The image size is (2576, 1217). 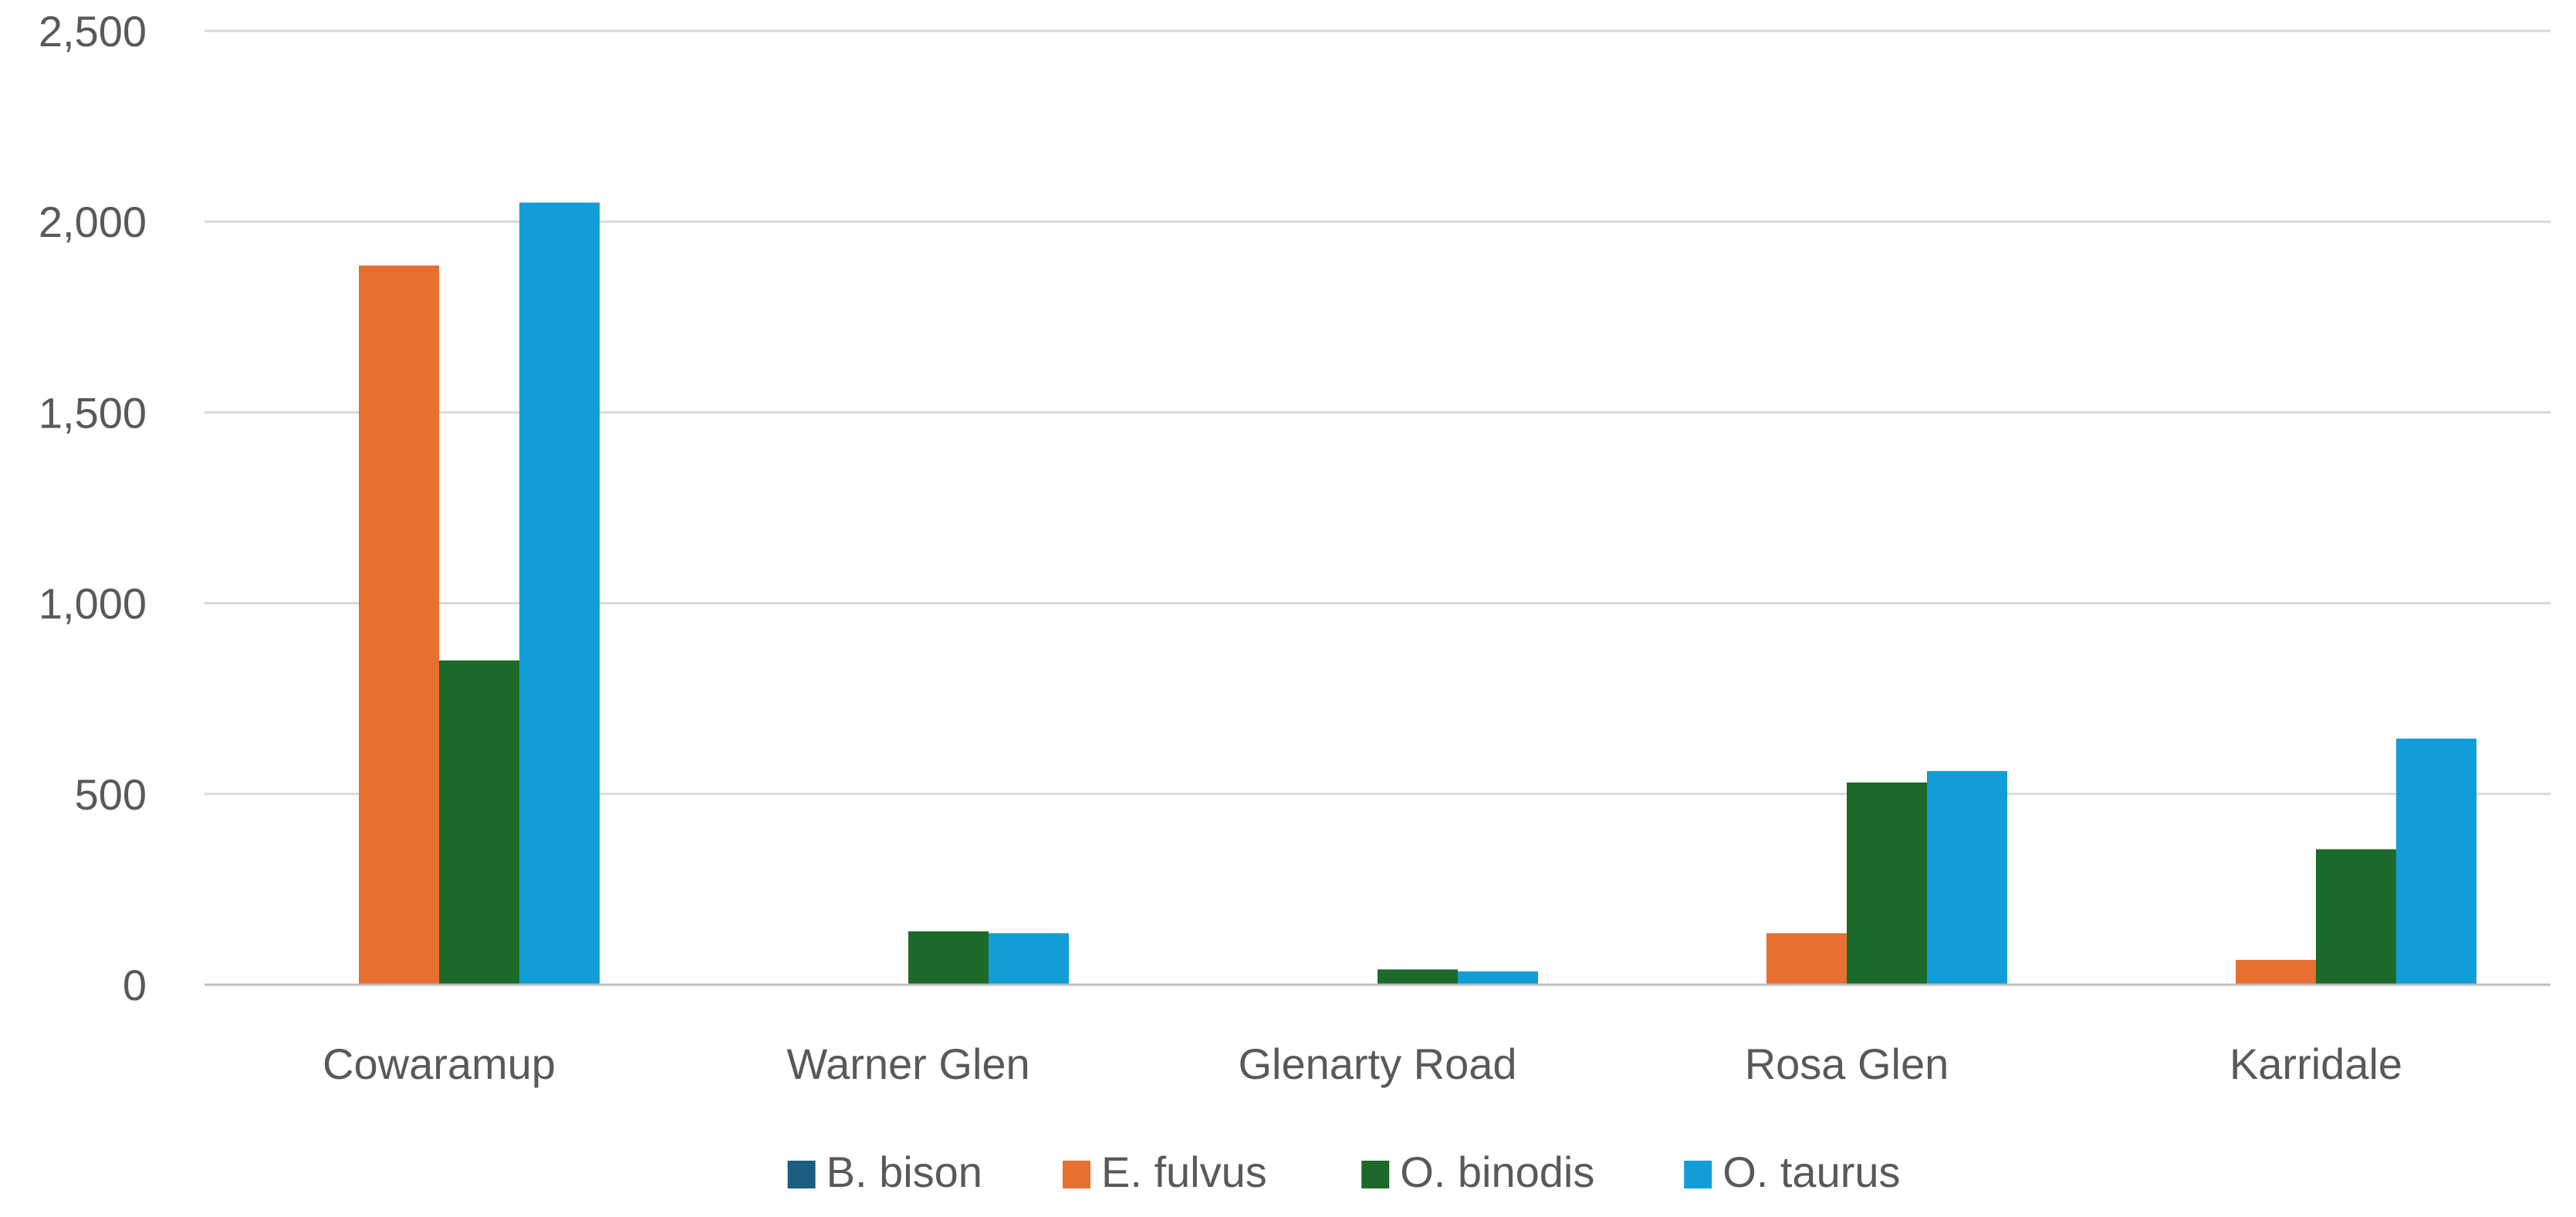 What do you see at coordinates (93, 508) in the screenshot?
I see `y-axis: 0 500 1,000 1,500 2,000 2,500` at bounding box center [93, 508].